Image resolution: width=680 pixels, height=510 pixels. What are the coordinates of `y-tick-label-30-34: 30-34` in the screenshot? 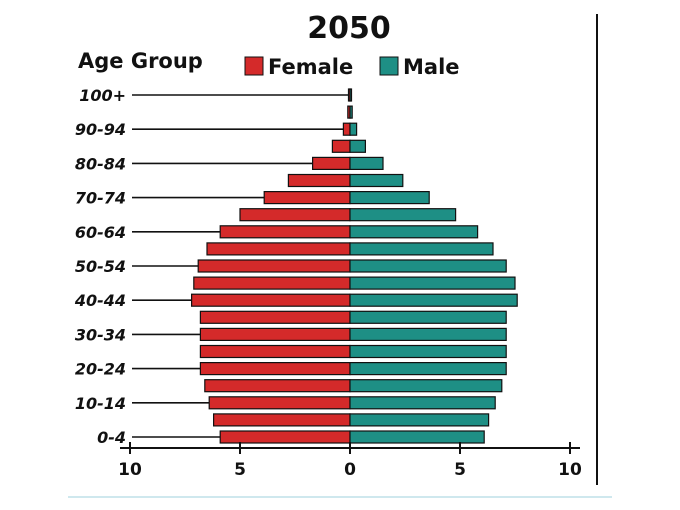 It's located at (100, 334).